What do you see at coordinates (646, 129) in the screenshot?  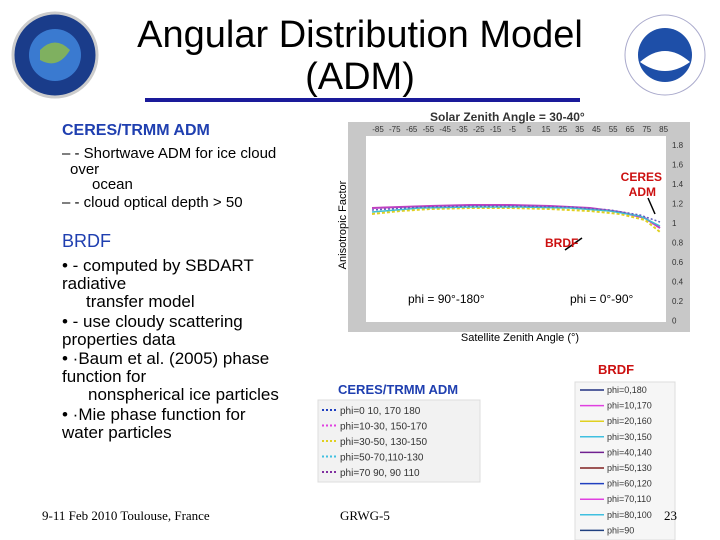 I see `top-tick-label: 75` at bounding box center [646, 129].